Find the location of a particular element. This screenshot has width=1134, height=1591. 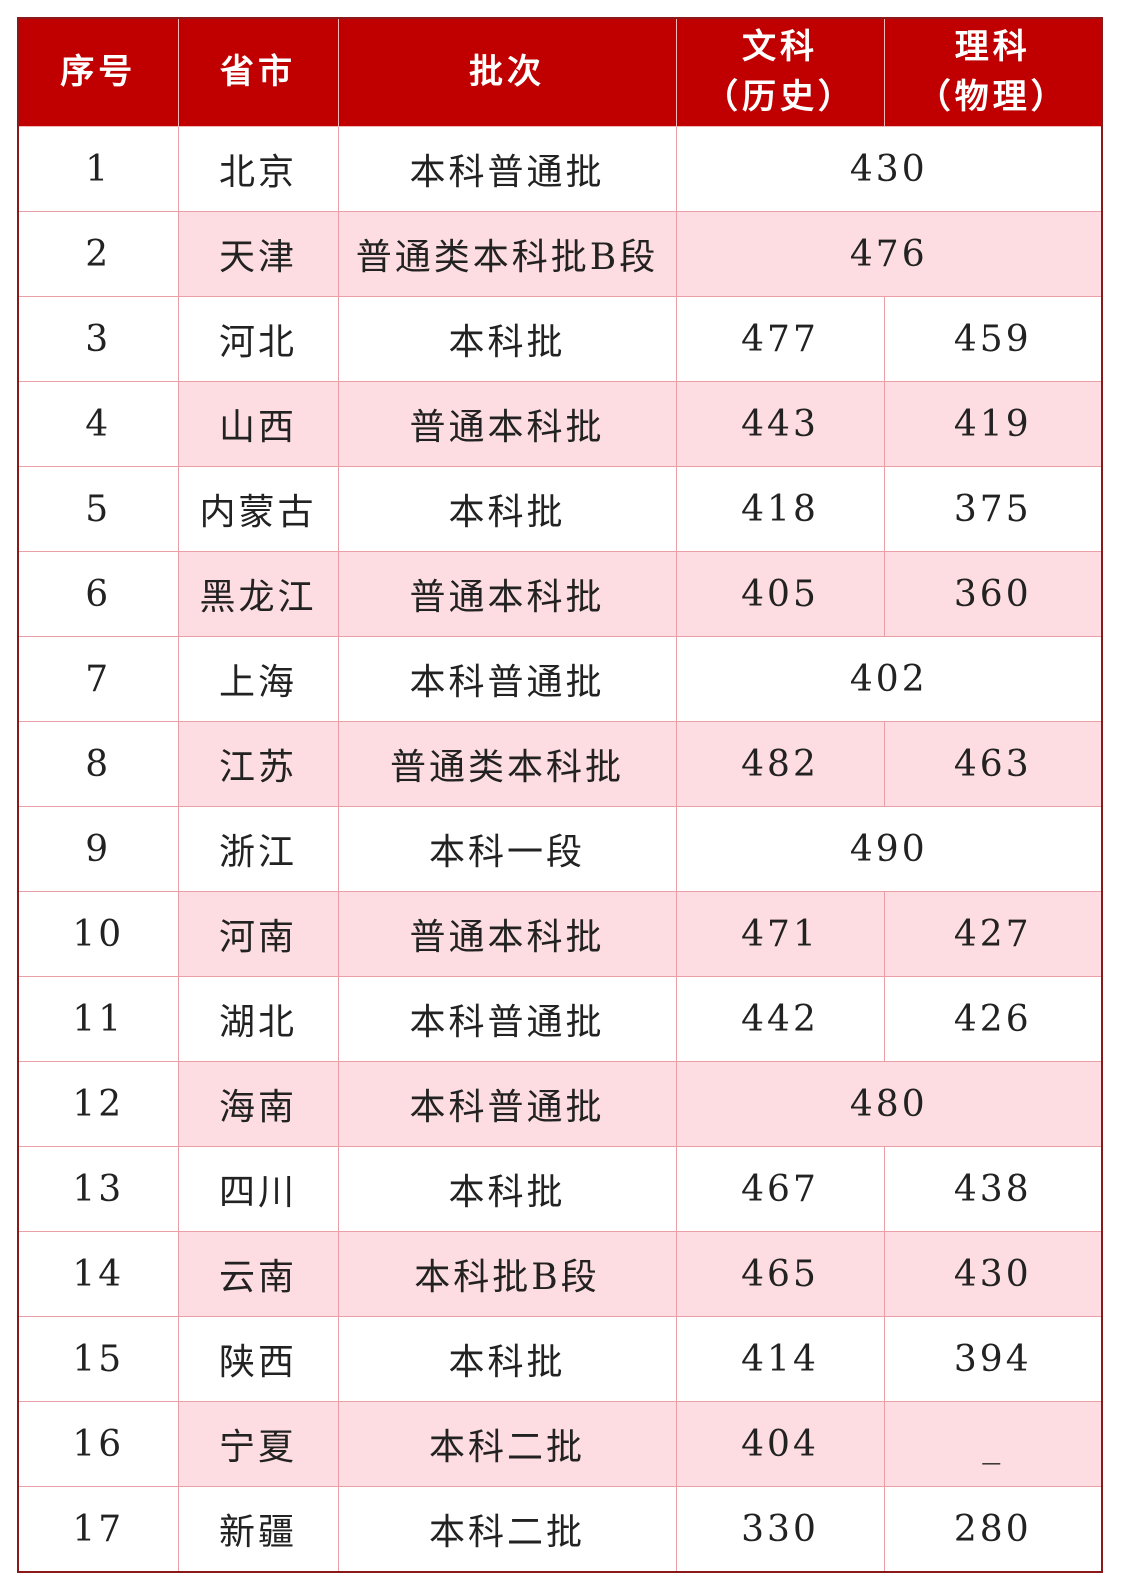

science-score-cell: 430 is located at coordinates (993, 1274).